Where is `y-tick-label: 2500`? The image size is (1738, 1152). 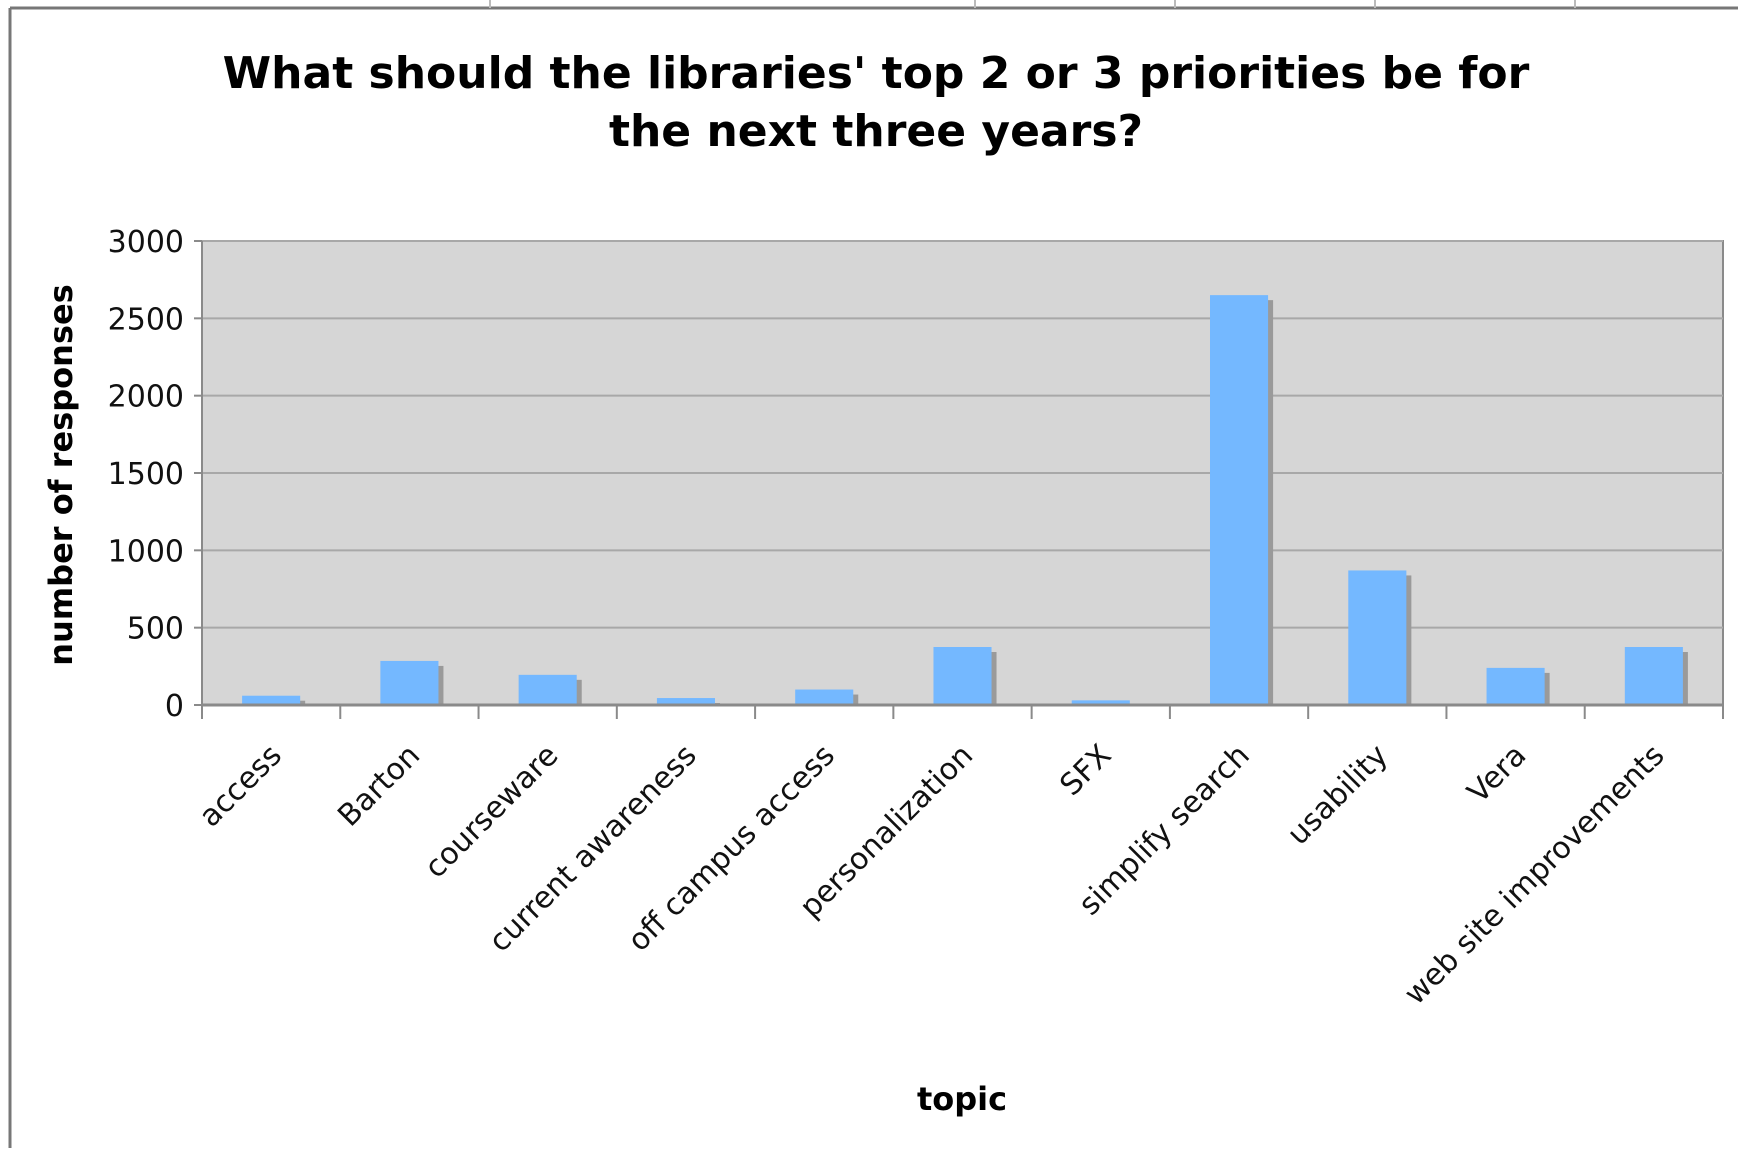 y-tick-label: 2500 is located at coordinates (146, 319).